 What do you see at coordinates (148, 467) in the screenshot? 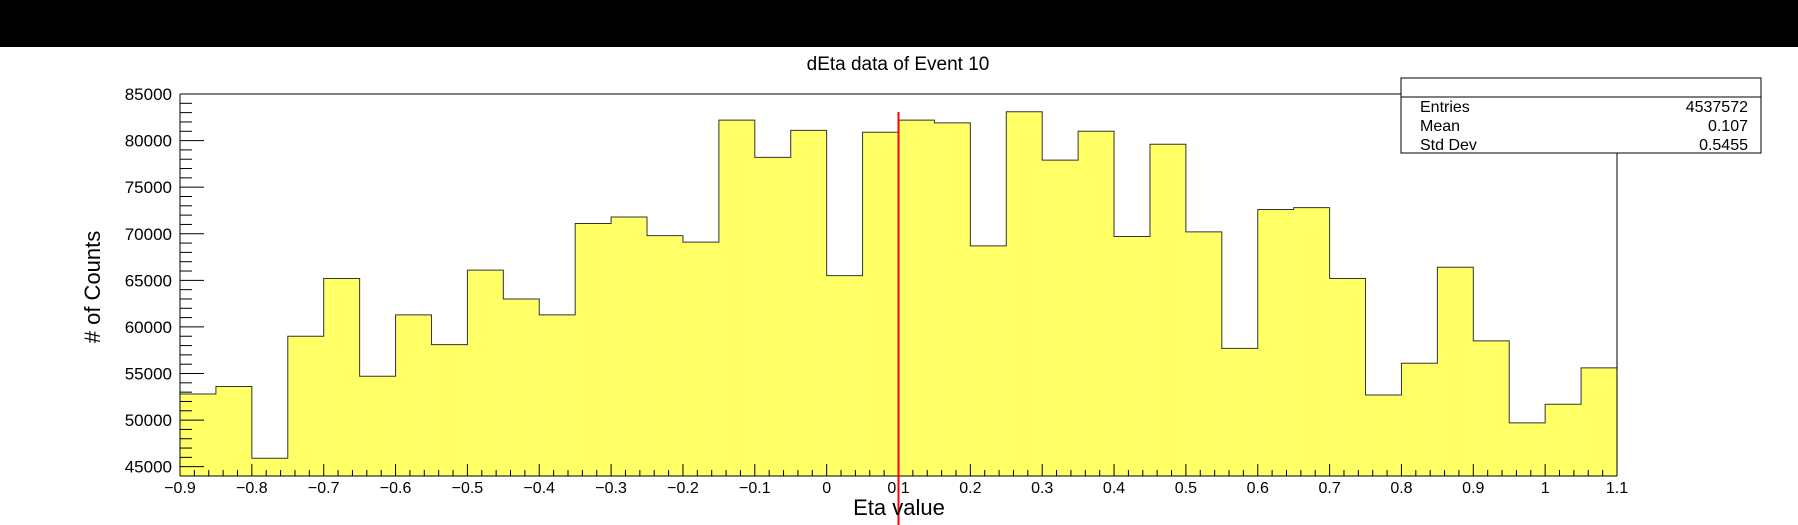
I see `y-tick-label: 45000` at bounding box center [148, 467].